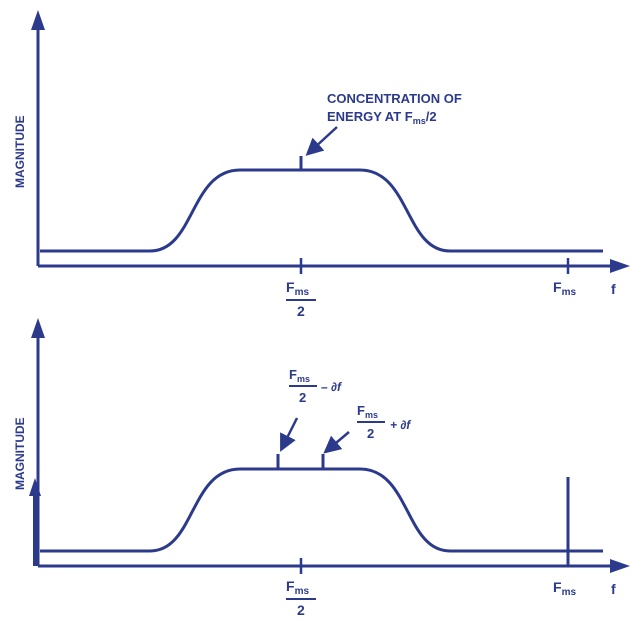  I want to click on top-annotation-line2: ENERGY AT Fms/2, so click(382, 117).